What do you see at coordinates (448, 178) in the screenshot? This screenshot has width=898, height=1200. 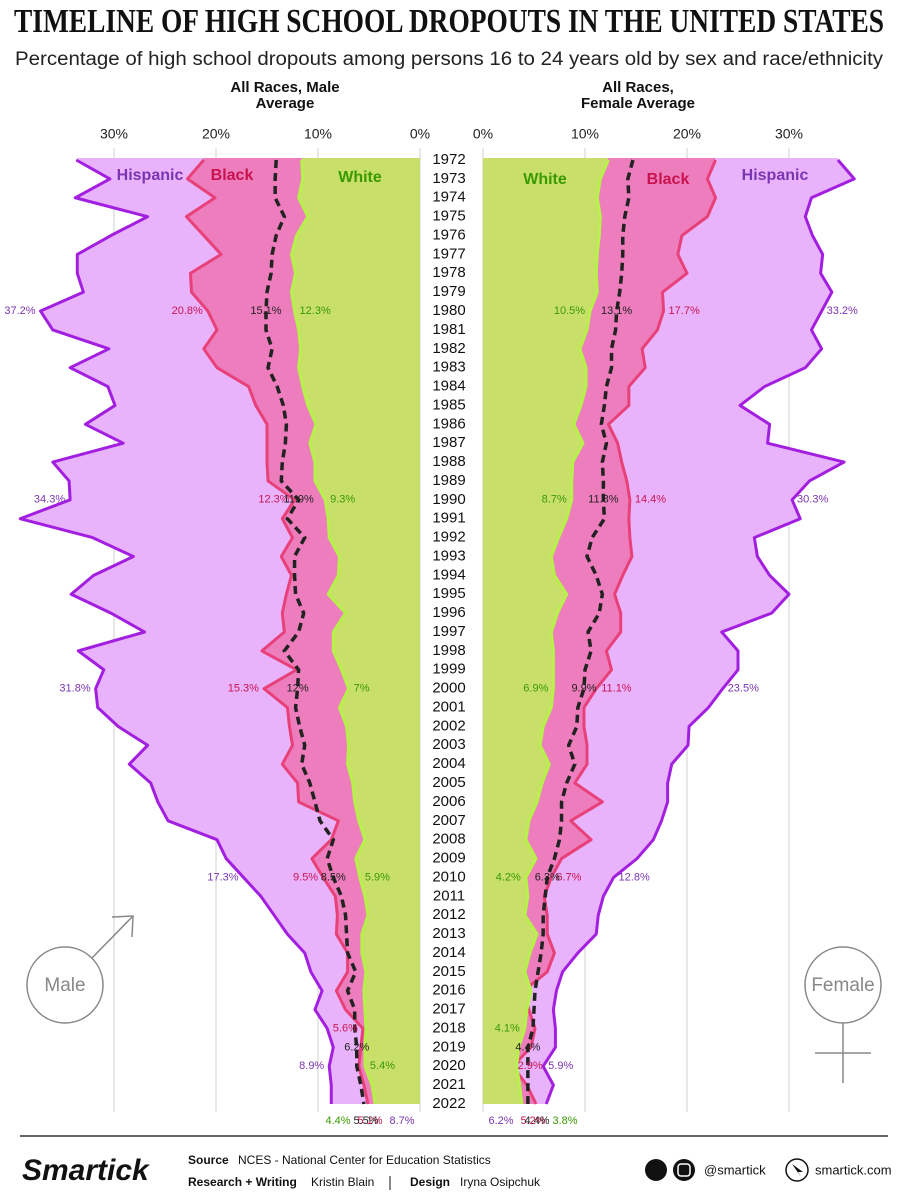 I see `year-label: 1973` at bounding box center [448, 178].